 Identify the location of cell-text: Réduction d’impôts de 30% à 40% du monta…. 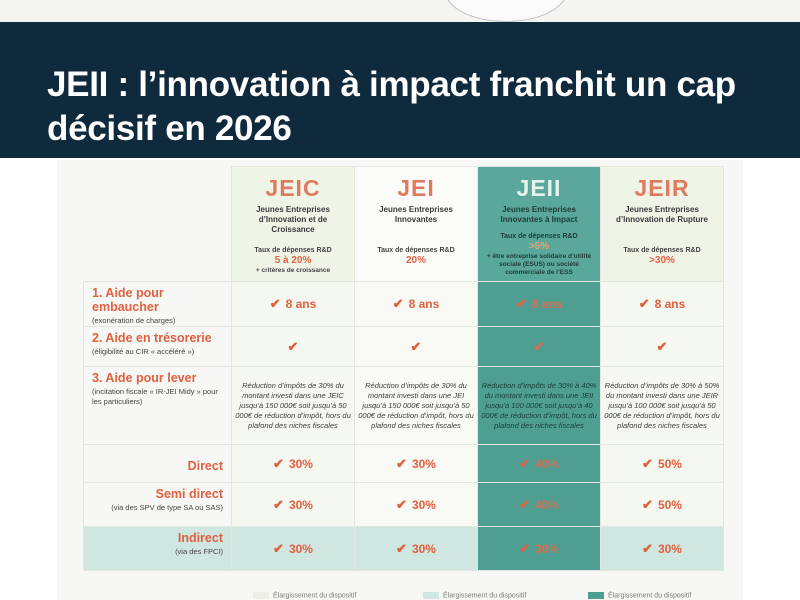
(539, 405).